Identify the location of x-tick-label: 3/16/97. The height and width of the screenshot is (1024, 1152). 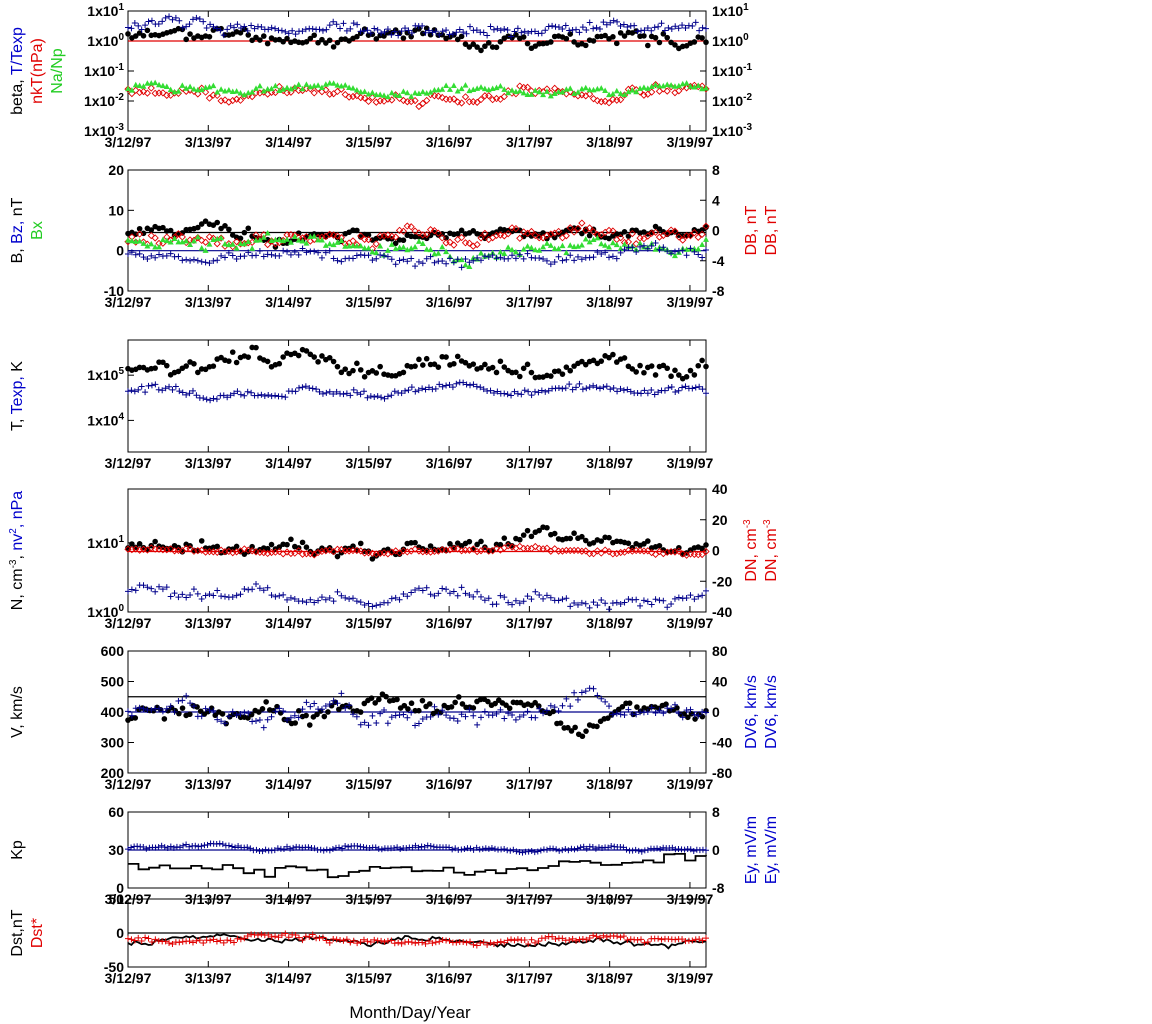
(449, 784).